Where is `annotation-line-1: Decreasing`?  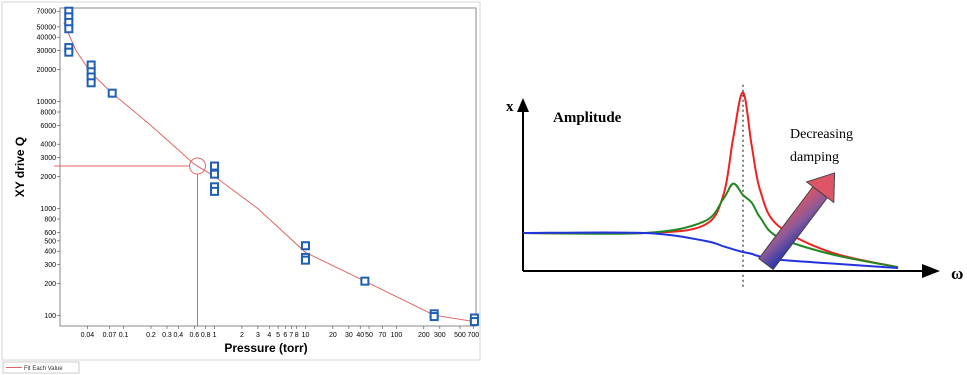 annotation-line-1: Decreasing is located at coordinates (821, 134).